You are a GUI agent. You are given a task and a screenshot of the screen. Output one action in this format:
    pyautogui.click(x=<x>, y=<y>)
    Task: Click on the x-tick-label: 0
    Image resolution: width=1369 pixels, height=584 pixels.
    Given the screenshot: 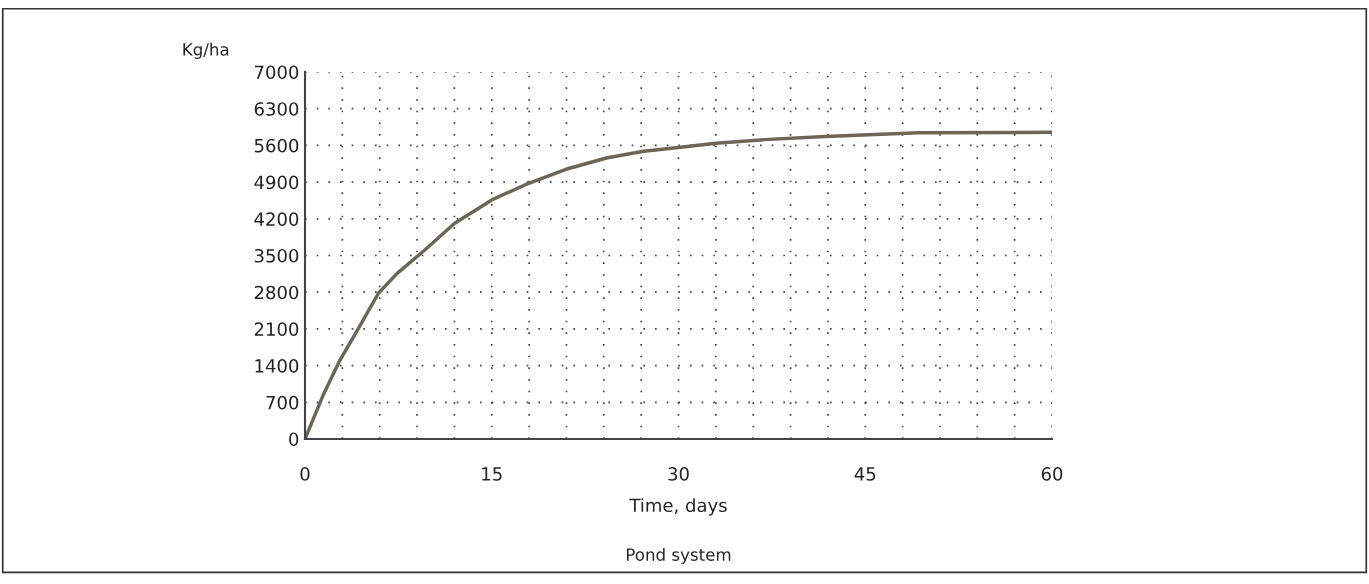 What is the action you would take?
    pyautogui.click(x=305, y=474)
    